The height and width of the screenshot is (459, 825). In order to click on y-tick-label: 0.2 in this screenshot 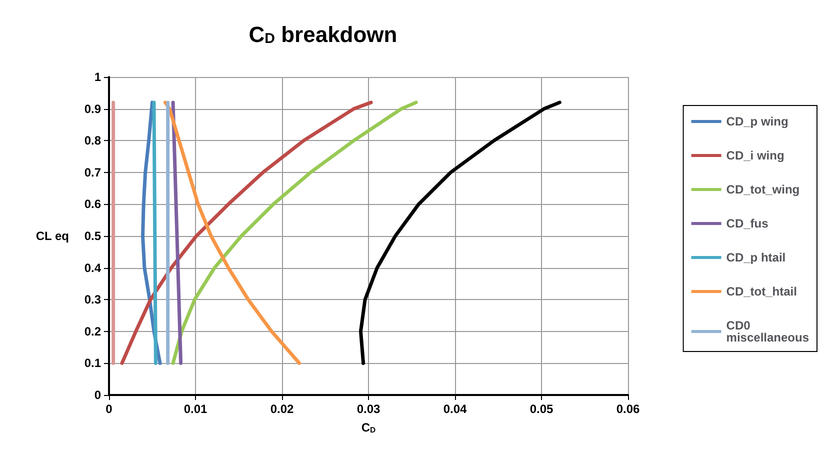, I will do `click(93, 331)`.